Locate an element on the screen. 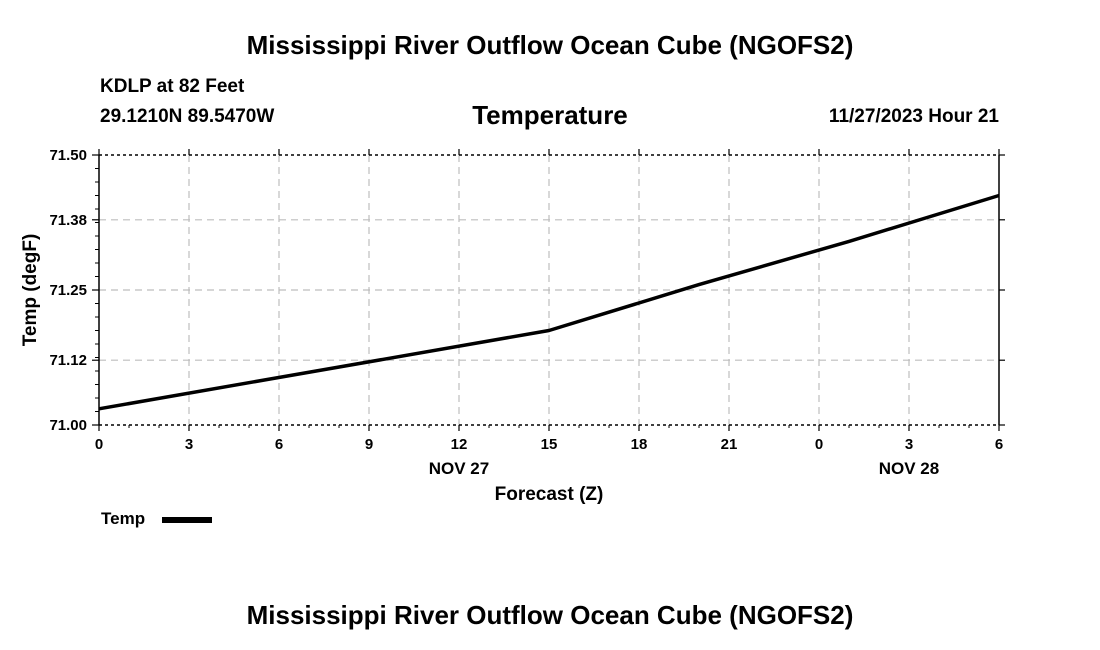  x-tick-label: 18 is located at coordinates (639, 444).